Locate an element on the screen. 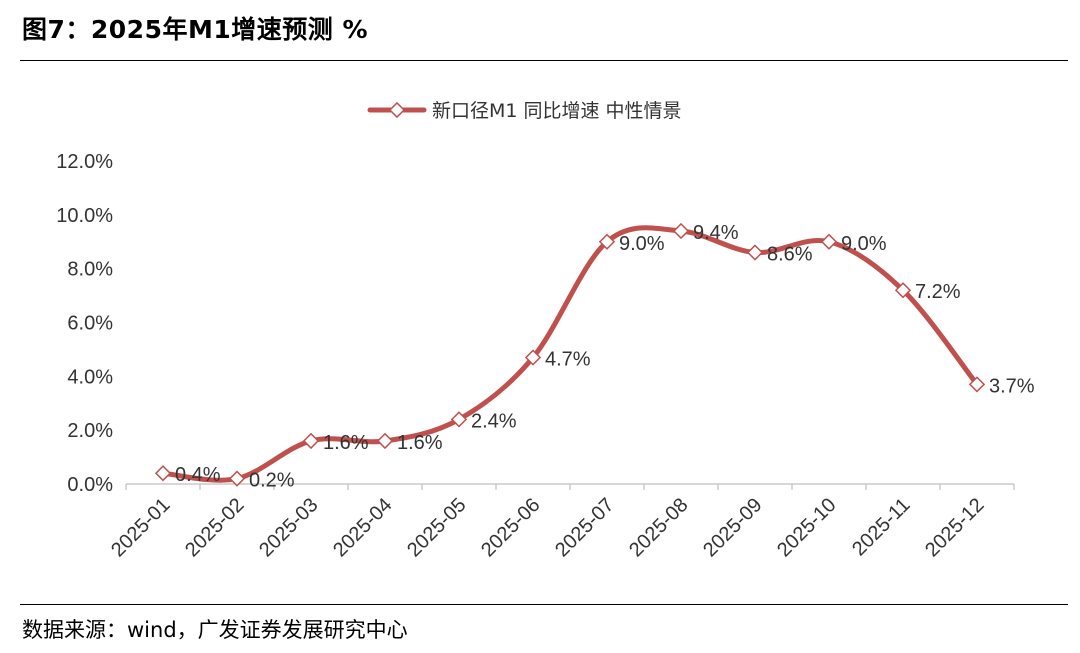 The width and height of the screenshot is (1080, 653). x-tick-label: 2025-10 is located at coordinates (806, 527).